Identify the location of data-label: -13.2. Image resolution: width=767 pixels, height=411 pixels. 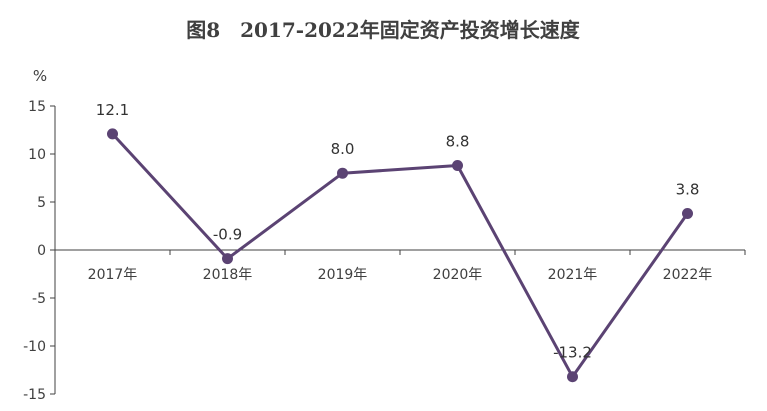
(572, 353).